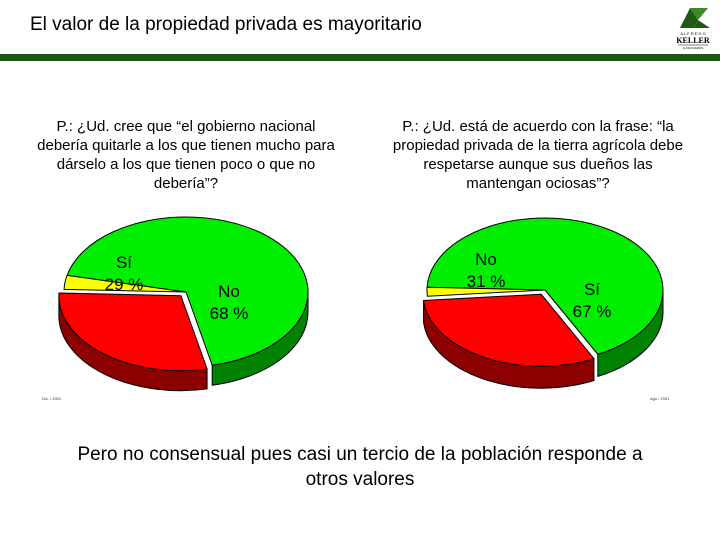 This screenshot has height=540, width=720. What do you see at coordinates (486, 281) in the screenshot?
I see `pie-2-label-value-1: 31 %` at bounding box center [486, 281].